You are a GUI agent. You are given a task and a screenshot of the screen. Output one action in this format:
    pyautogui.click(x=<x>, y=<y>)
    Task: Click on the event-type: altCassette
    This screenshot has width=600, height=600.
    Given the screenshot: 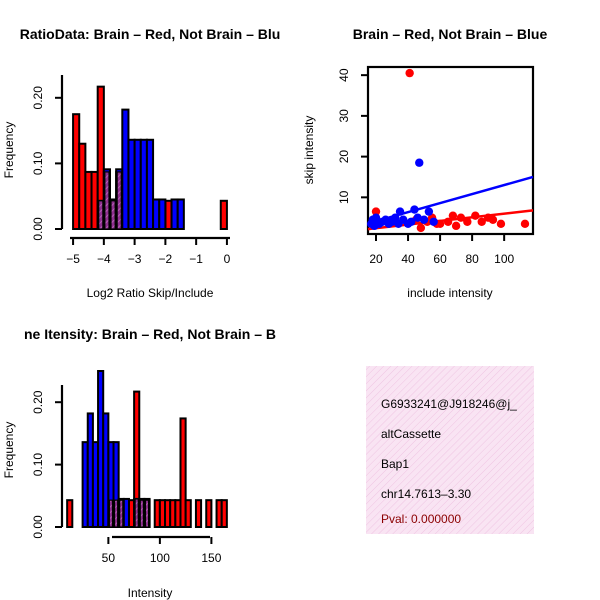 What is the action you would take?
    pyautogui.click(x=411, y=434)
    